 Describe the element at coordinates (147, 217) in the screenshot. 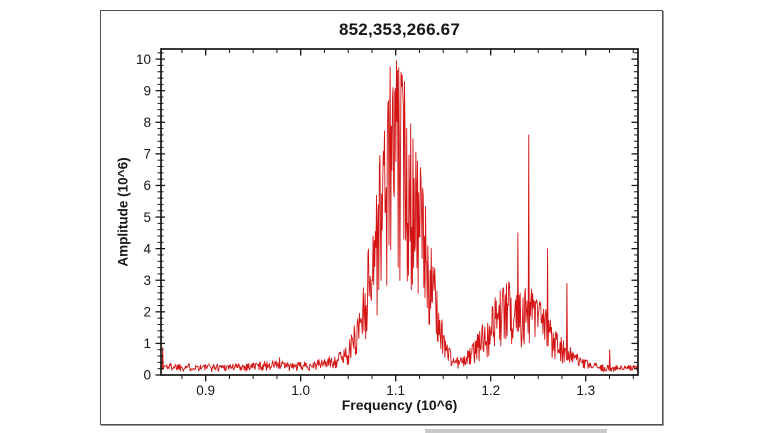

I see `y-tick-label: 5` at that location.